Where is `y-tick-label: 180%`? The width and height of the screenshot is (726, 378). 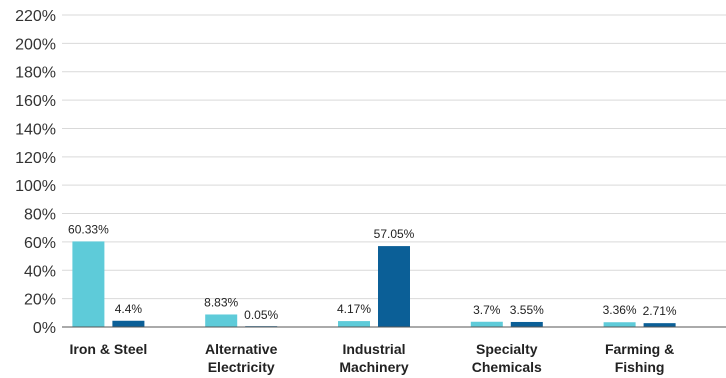 y-tick-label: 180% is located at coordinates (35, 73).